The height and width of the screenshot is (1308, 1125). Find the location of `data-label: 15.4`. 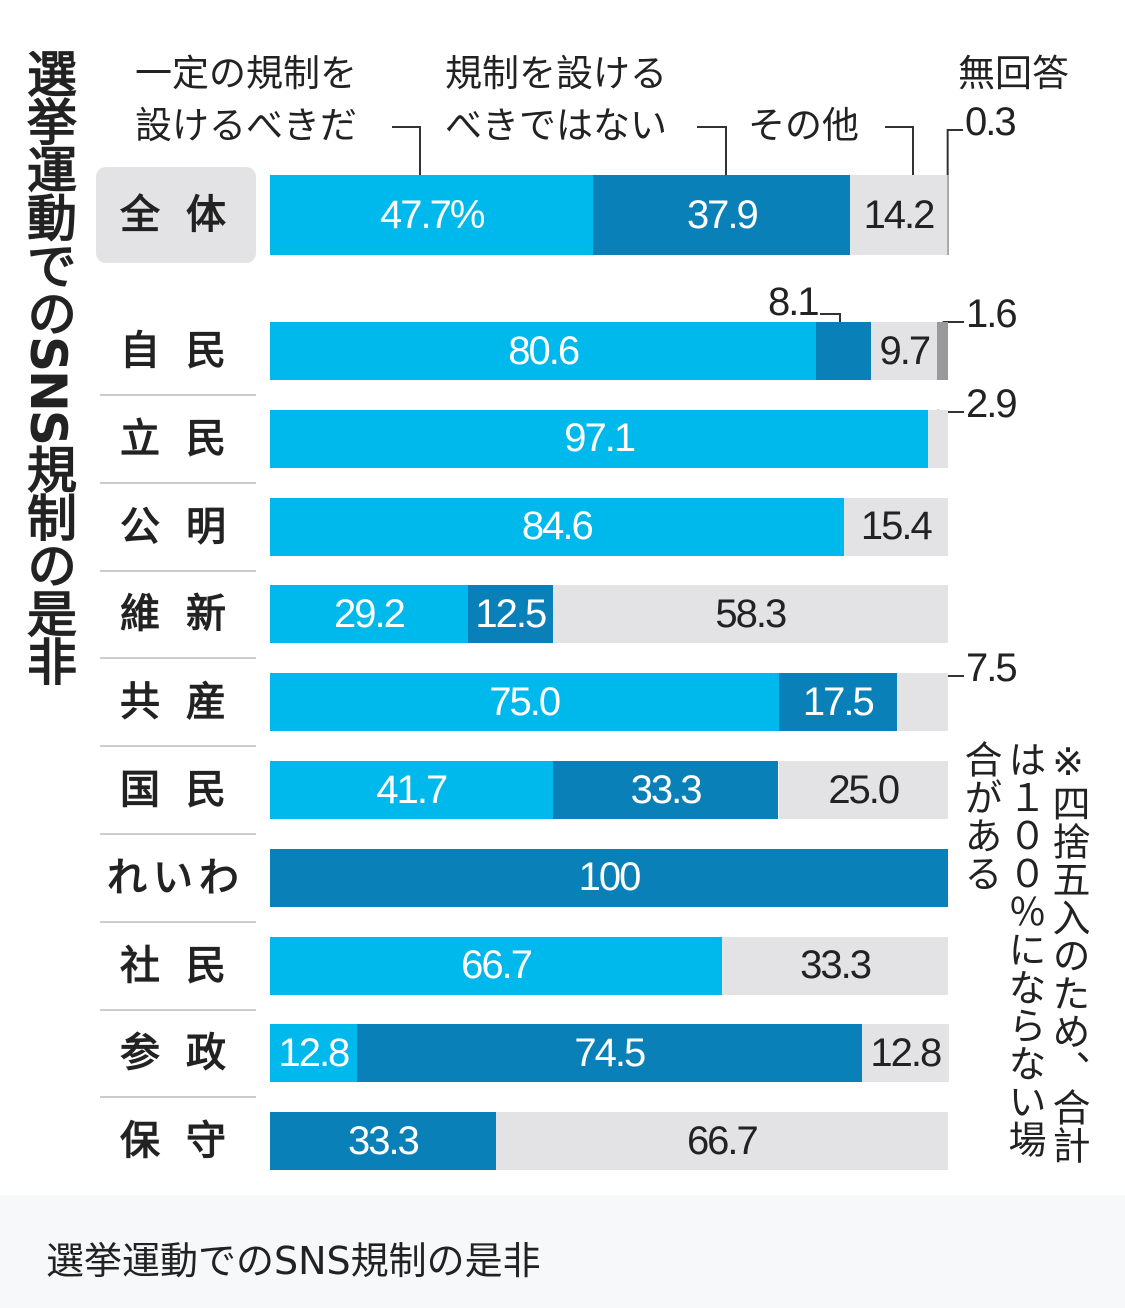

data-label: 15.4 is located at coordinates (896, 526).